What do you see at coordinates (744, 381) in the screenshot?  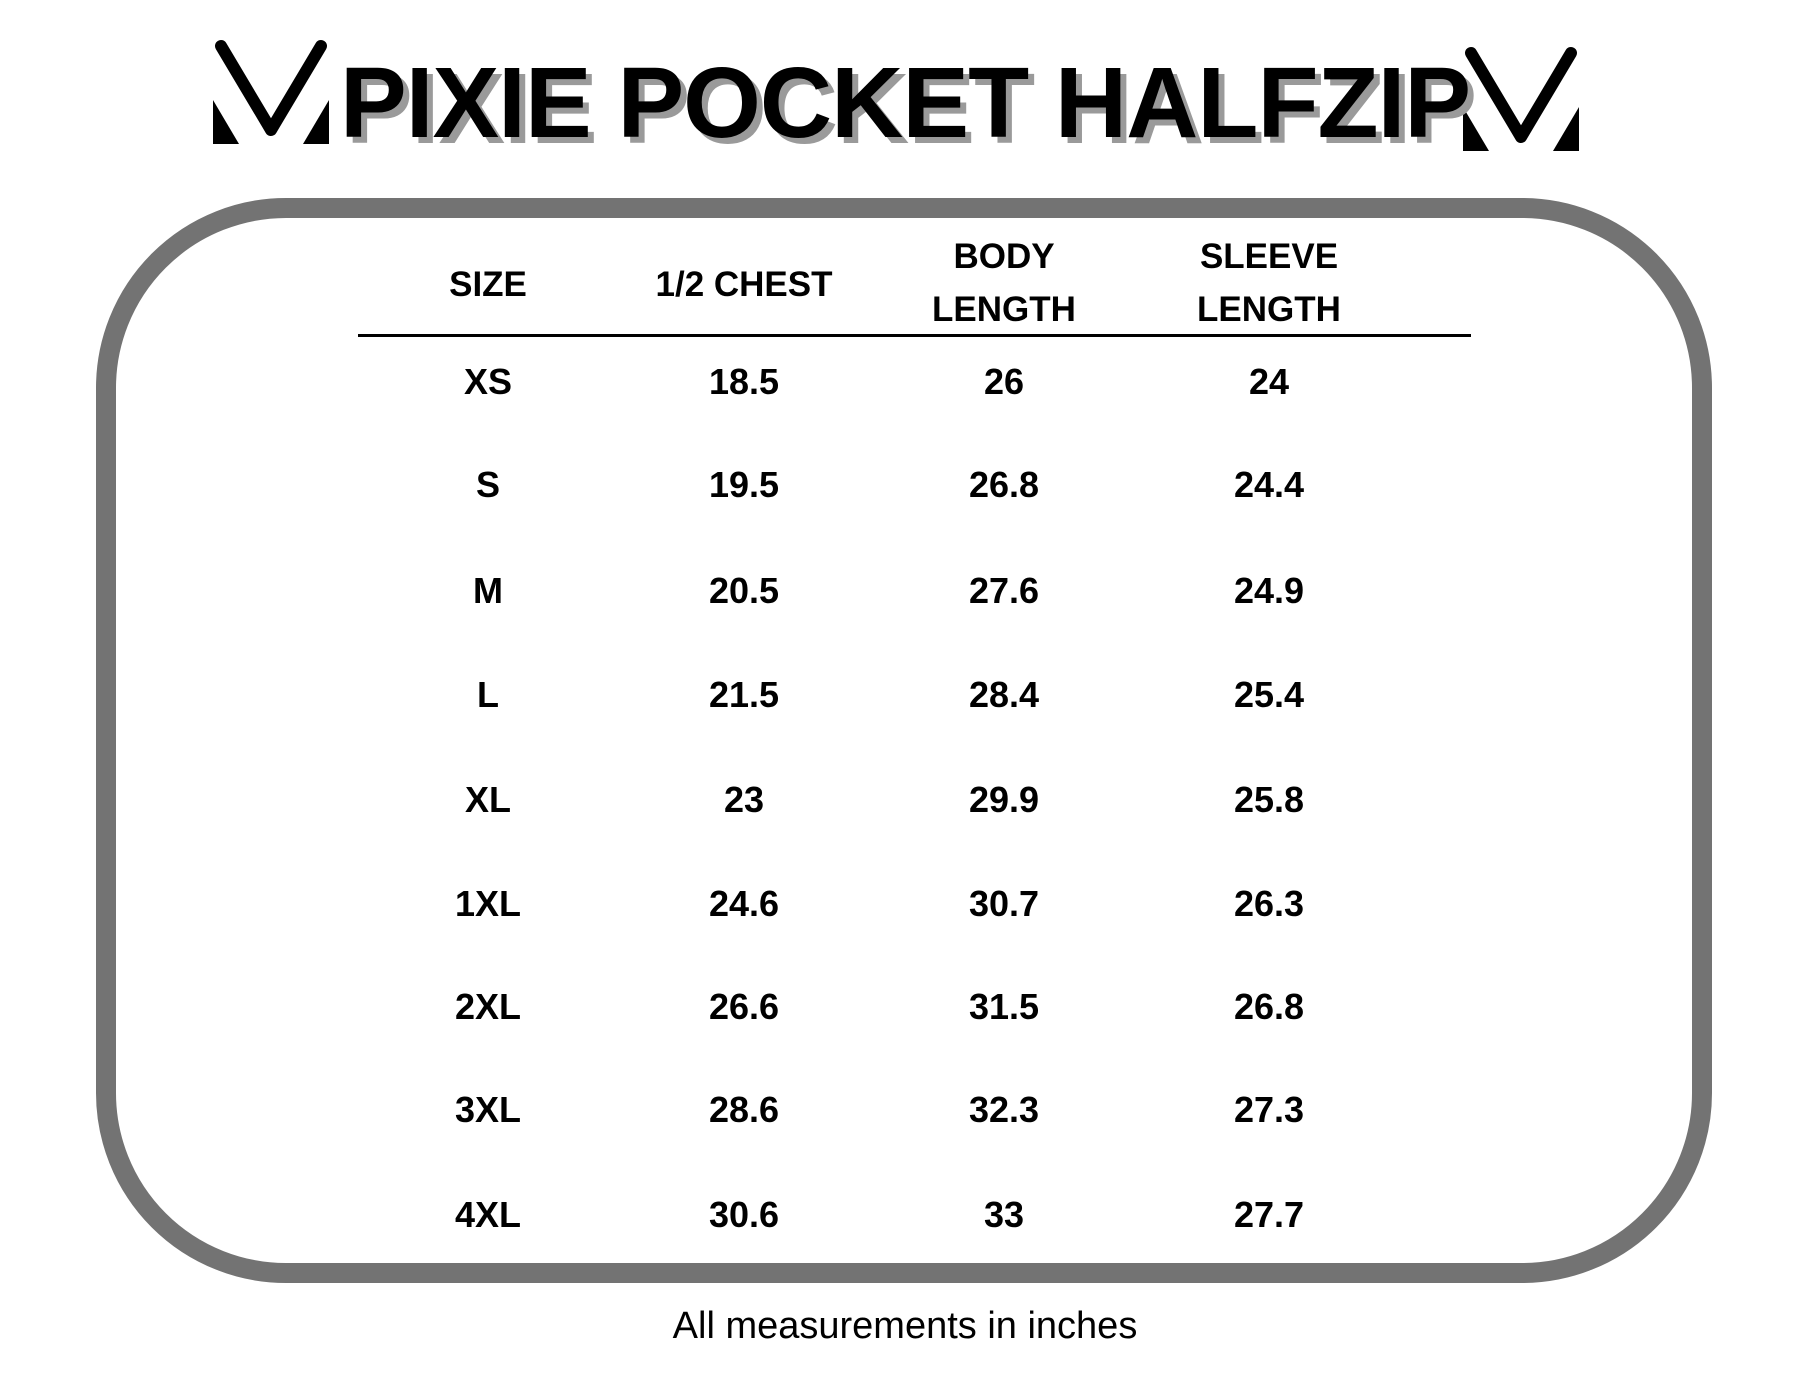 I see `measurement-cell: 18.5` at bounding box center [744, 381].